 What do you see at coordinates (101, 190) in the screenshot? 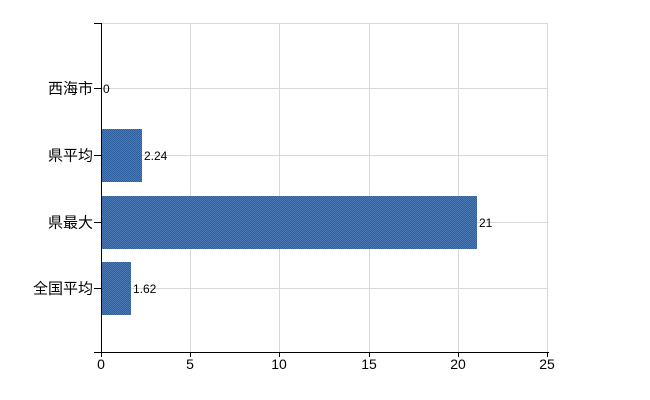
I see `y-axis` at bounding box center [101, 190].